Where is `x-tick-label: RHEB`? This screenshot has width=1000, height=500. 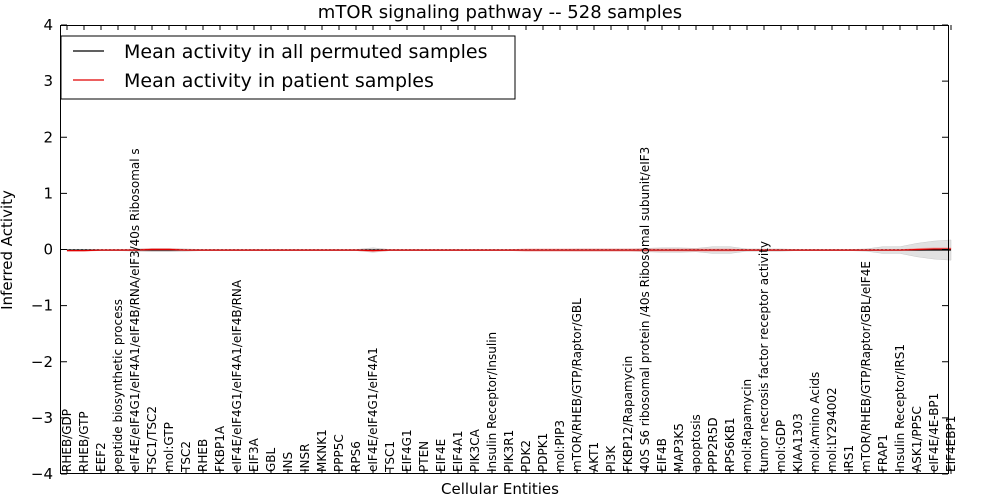 x-tick-label: RHEB is located at coordinates (203, 455).